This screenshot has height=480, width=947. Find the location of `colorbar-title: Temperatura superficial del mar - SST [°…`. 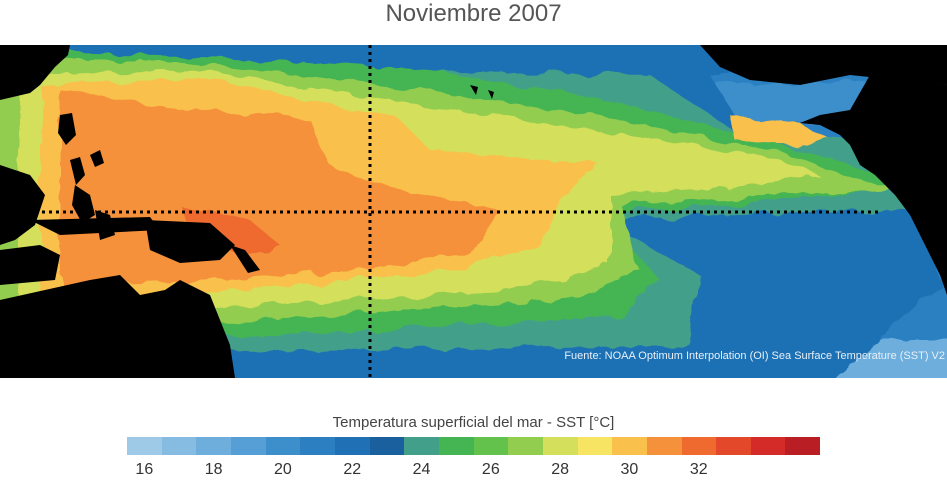

colorbar-title: Temperatura superficial del mar - SST [°… is located at coordinates (473, 422).